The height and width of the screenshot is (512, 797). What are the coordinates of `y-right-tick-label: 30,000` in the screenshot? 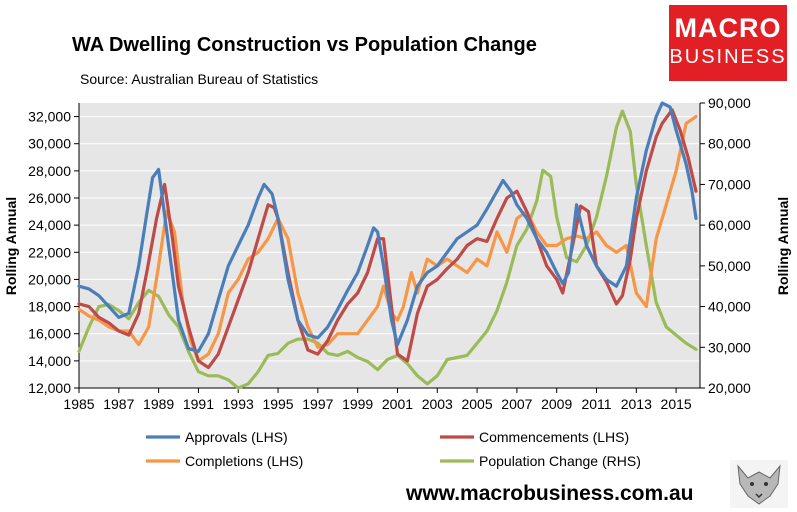 It's located at (729, 347).